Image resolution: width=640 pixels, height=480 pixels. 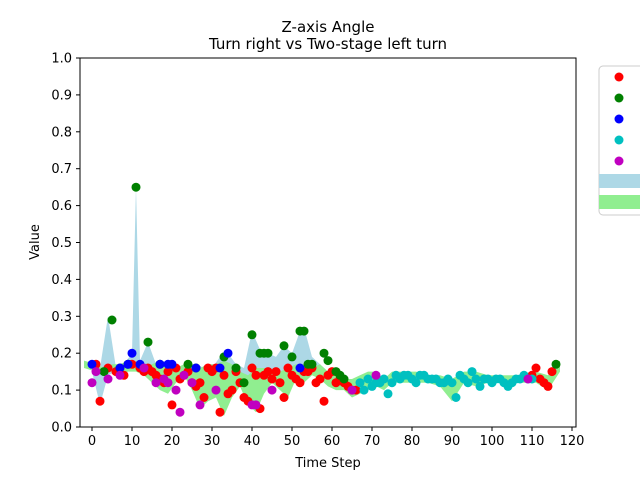 I want to click on y-axis-label: Value, so click(x=35, y=242).